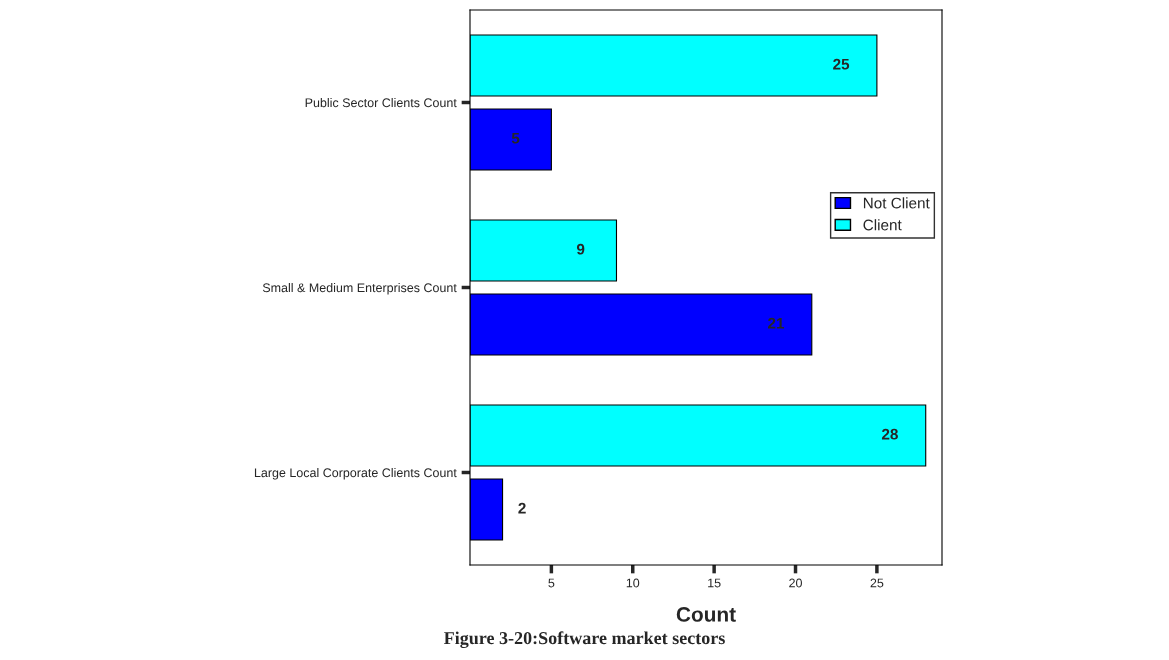 Image resolution: width=1169 pixels, height=660 pixels. Describe the element at coordinates (522, 508) in the screenshot. I see `data-label: 2` at that location.